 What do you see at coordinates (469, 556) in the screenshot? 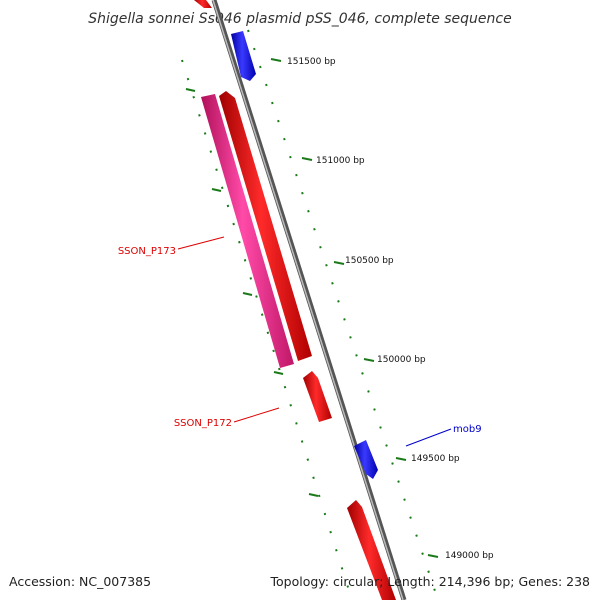
I see `tick-label: 149000 bp` at bounding box center [469, 556].